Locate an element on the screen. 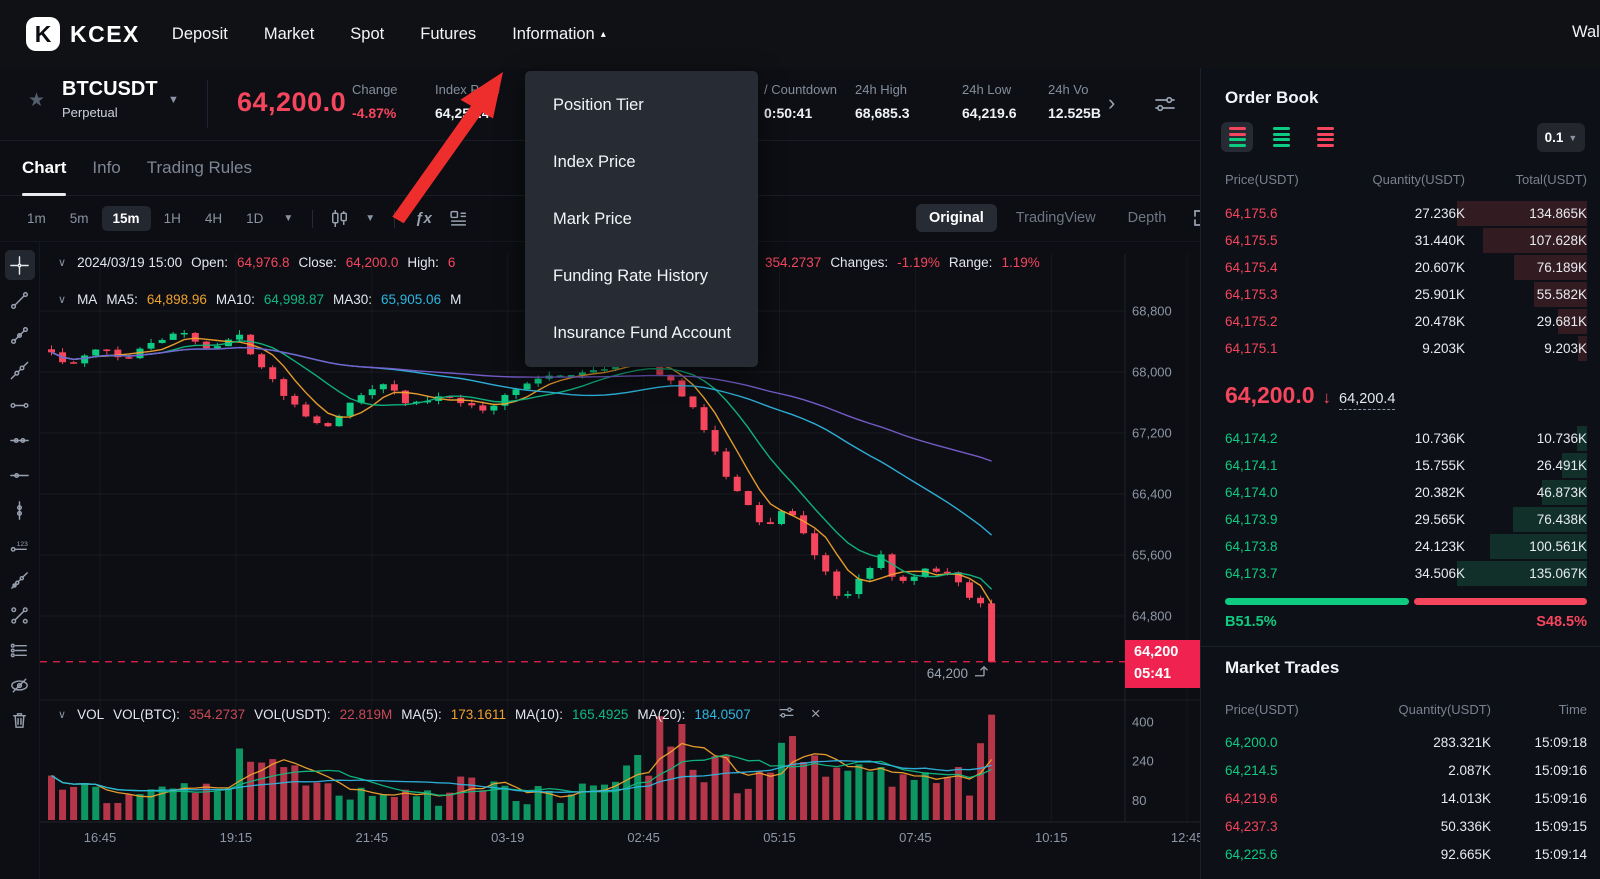 The height and width of the screenshot is (879, 1600). tab-chart: Chart is located at coordinates (44, 168).